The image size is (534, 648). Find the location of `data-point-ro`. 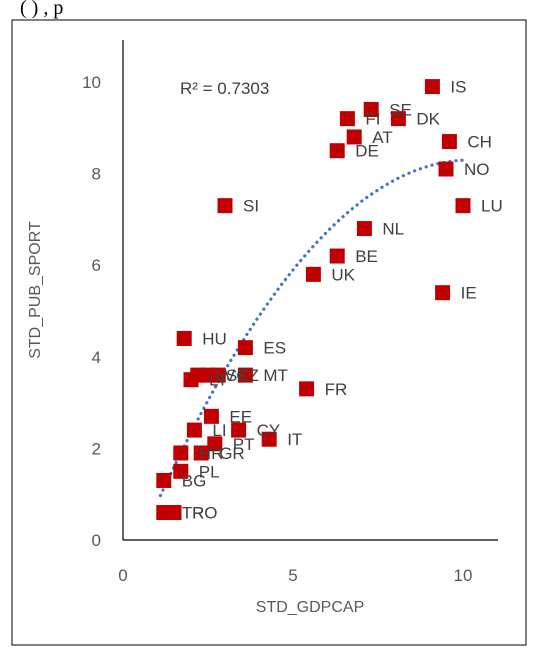

data-point-ro is located at coordinates (174, 513).